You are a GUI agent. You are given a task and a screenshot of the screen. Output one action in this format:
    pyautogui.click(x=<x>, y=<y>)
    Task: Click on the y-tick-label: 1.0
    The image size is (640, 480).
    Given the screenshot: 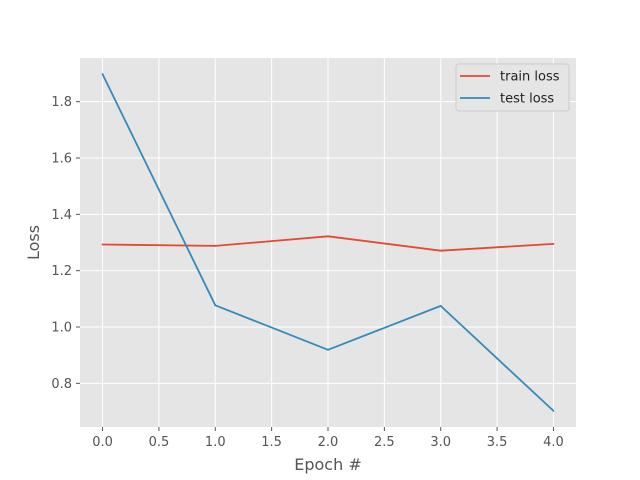 What is the action you would take?
    pyautogui.click(x=61, y=328)
    